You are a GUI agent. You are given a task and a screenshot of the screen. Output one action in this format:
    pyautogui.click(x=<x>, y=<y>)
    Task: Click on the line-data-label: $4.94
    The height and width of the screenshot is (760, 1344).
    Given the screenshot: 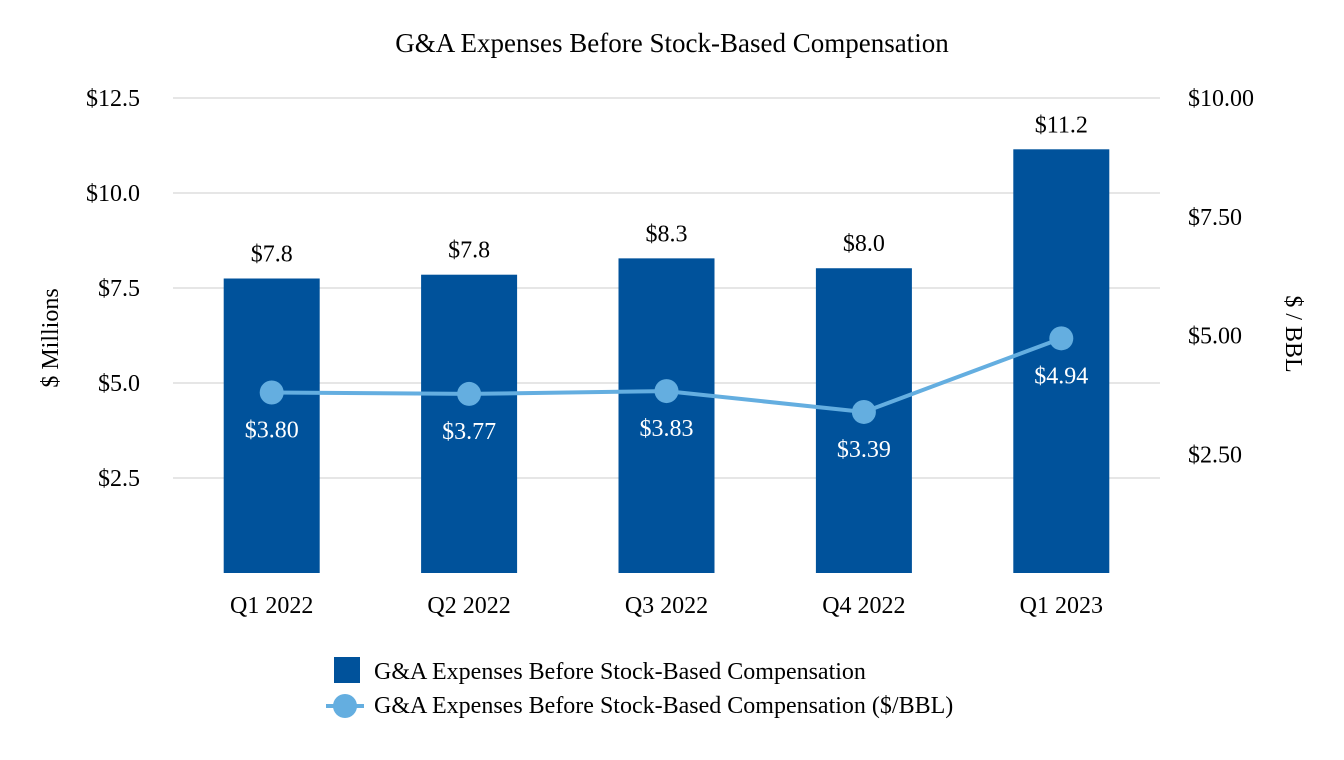 What is the action you would take?
    pyautogui.click(x=1061, y=376)
    